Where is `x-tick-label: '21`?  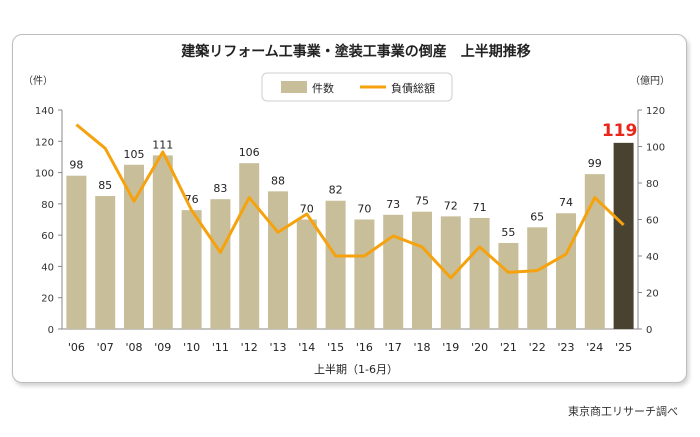 x-tick-label: '21 is located at coordinates (508, 347).